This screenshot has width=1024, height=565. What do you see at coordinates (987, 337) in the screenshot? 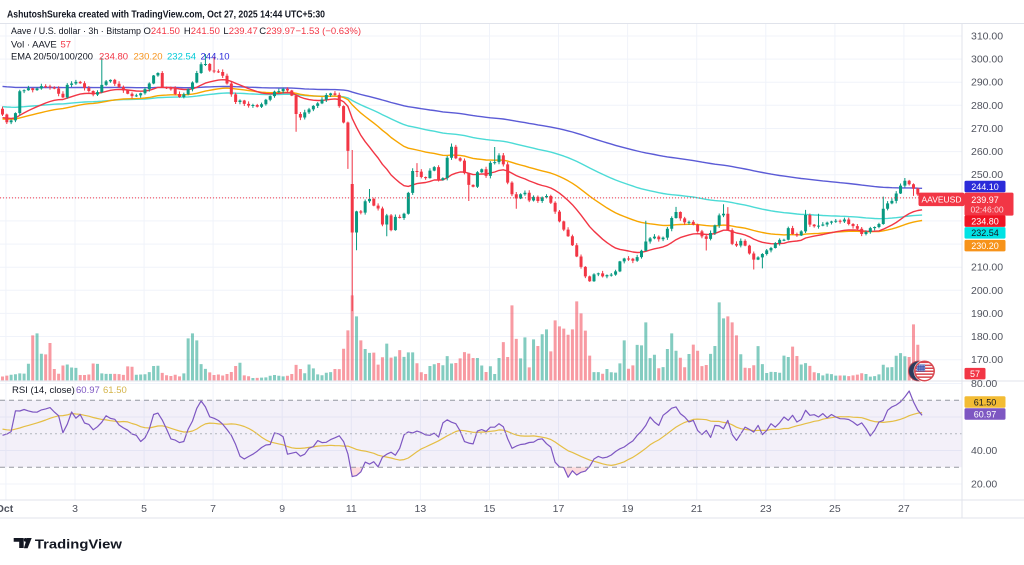
I see `svg-text: 180.00` at bounding box center [987, 337].